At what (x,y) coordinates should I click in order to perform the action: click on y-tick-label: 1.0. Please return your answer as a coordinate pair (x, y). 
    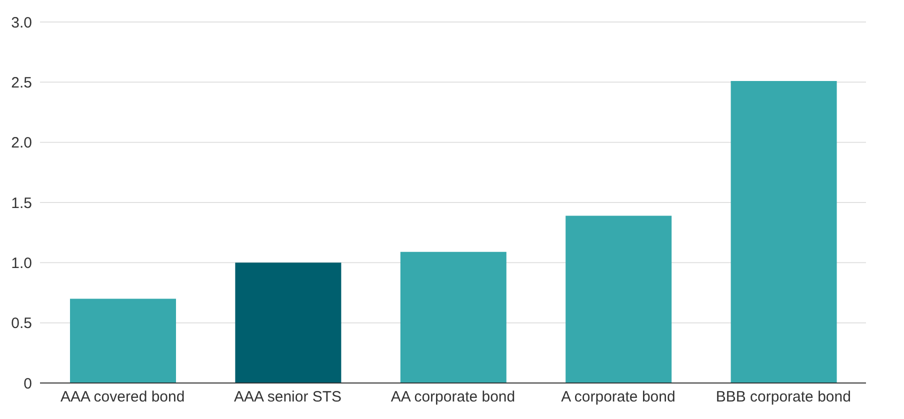
    Looking at the image, I should click on (21, 263).